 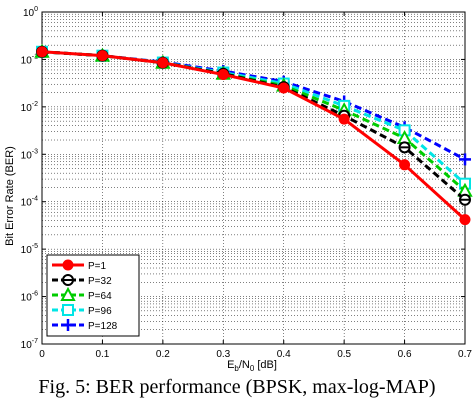 I want to click on y-tick-label: 10⁻⁶, so click(x=29, y=297).